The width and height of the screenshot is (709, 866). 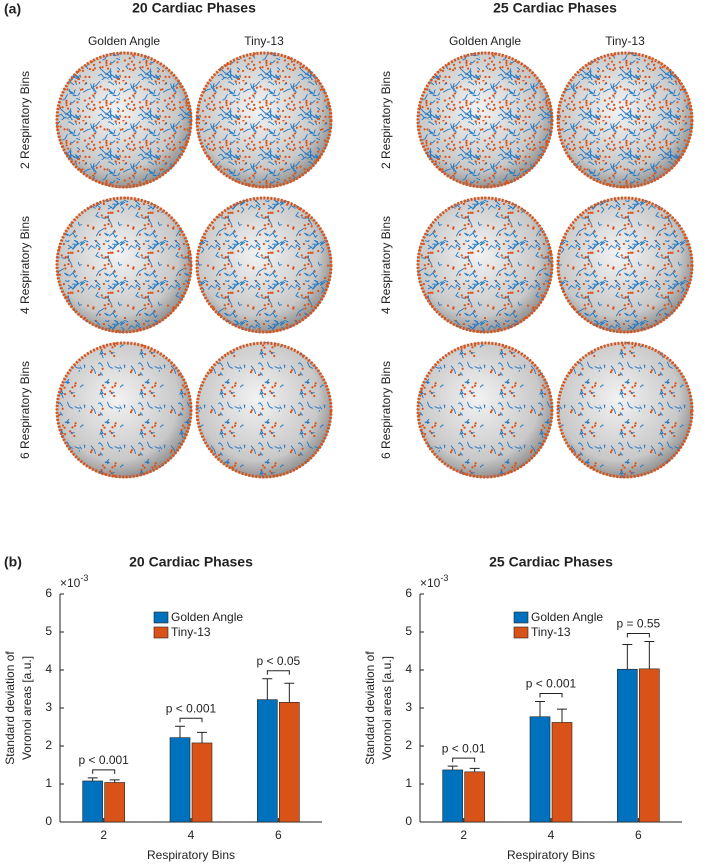 I want to click on annotation: p = 0.55, so click(x=638, y=624).